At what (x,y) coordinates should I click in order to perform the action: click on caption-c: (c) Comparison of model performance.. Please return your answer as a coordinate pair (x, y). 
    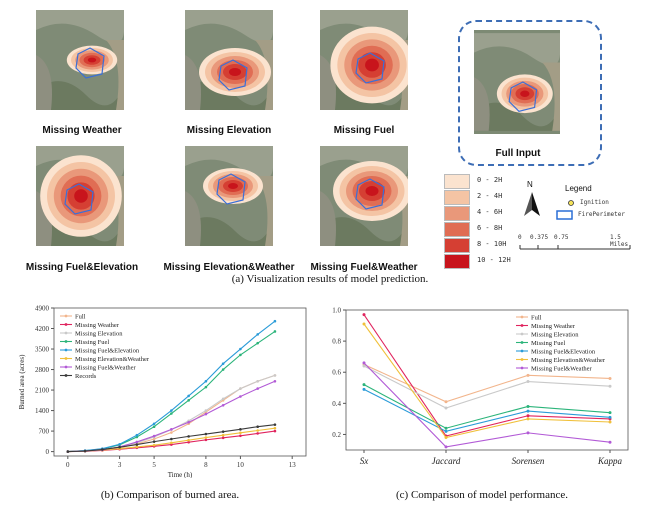
    Looking at the image, I should click on (482, 495).